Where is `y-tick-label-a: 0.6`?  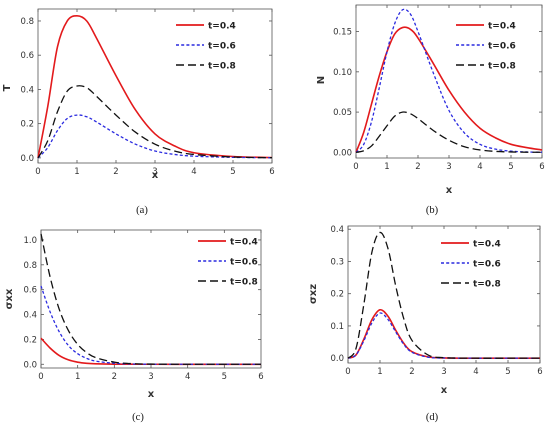
y-tick-label-a: 0.6 is located at coordinates (27, 56).